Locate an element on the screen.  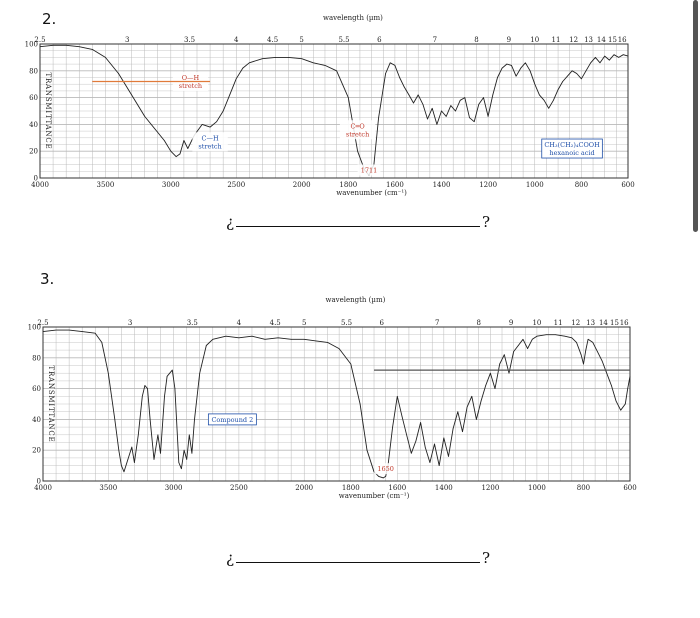
top-tick-label: 4 is located at coordinates (236, 40).